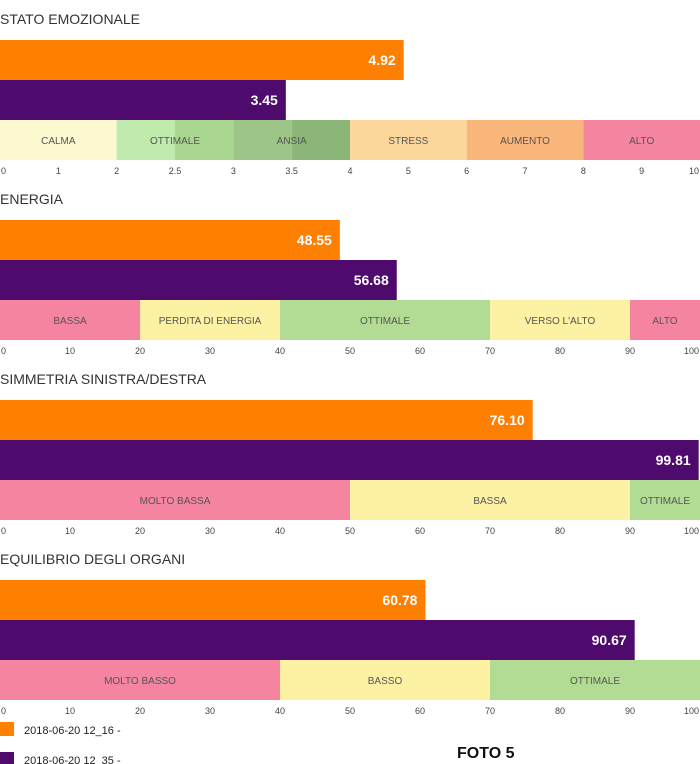  Describe the element at coordinates (399, 600) in the screenshot. I see `bar-value-label: 60.78` at that location.